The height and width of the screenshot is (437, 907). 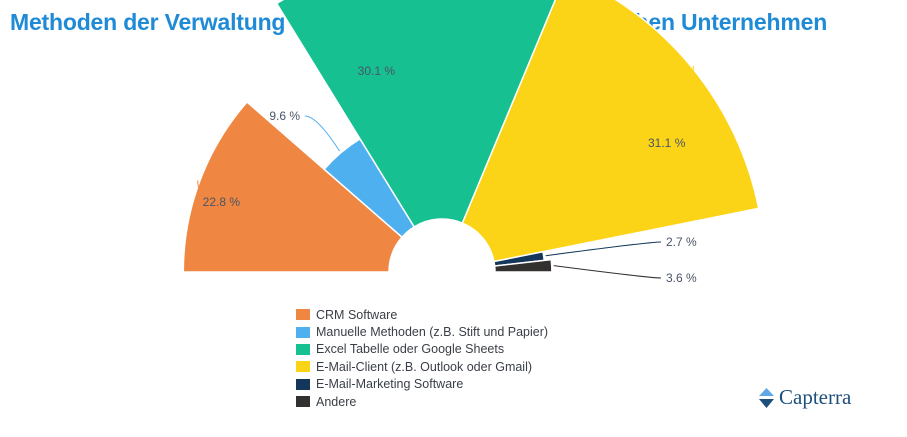 What do you see at coordinates (681, 278) in the screenshot?
I see `data-label-andere: 3.6 %` at bounding box center [681, 278].